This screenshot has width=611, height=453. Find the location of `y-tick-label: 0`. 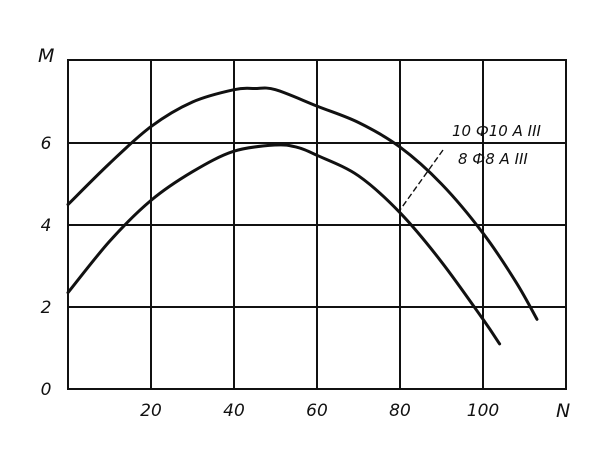

y-tick-label: 0 is located at coordinates (46, 390).